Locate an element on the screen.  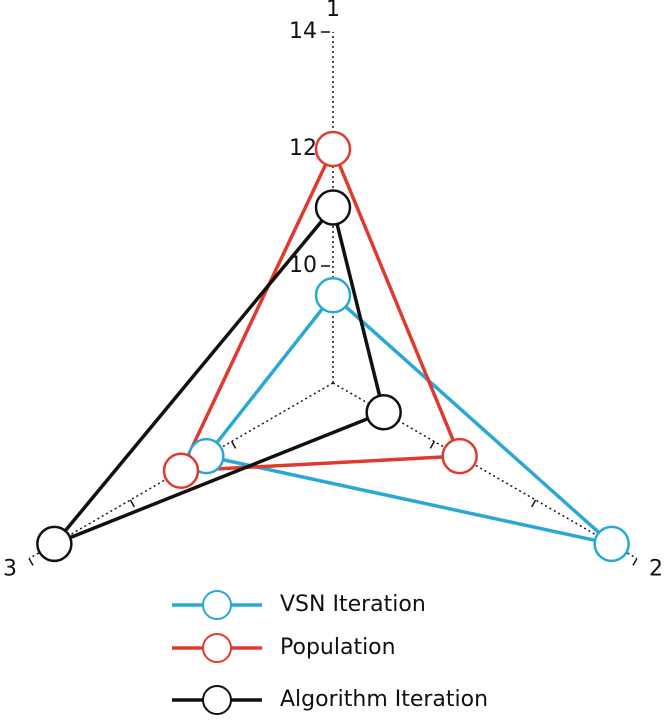
axis-label: 3 is located at coordinates (10, 569).